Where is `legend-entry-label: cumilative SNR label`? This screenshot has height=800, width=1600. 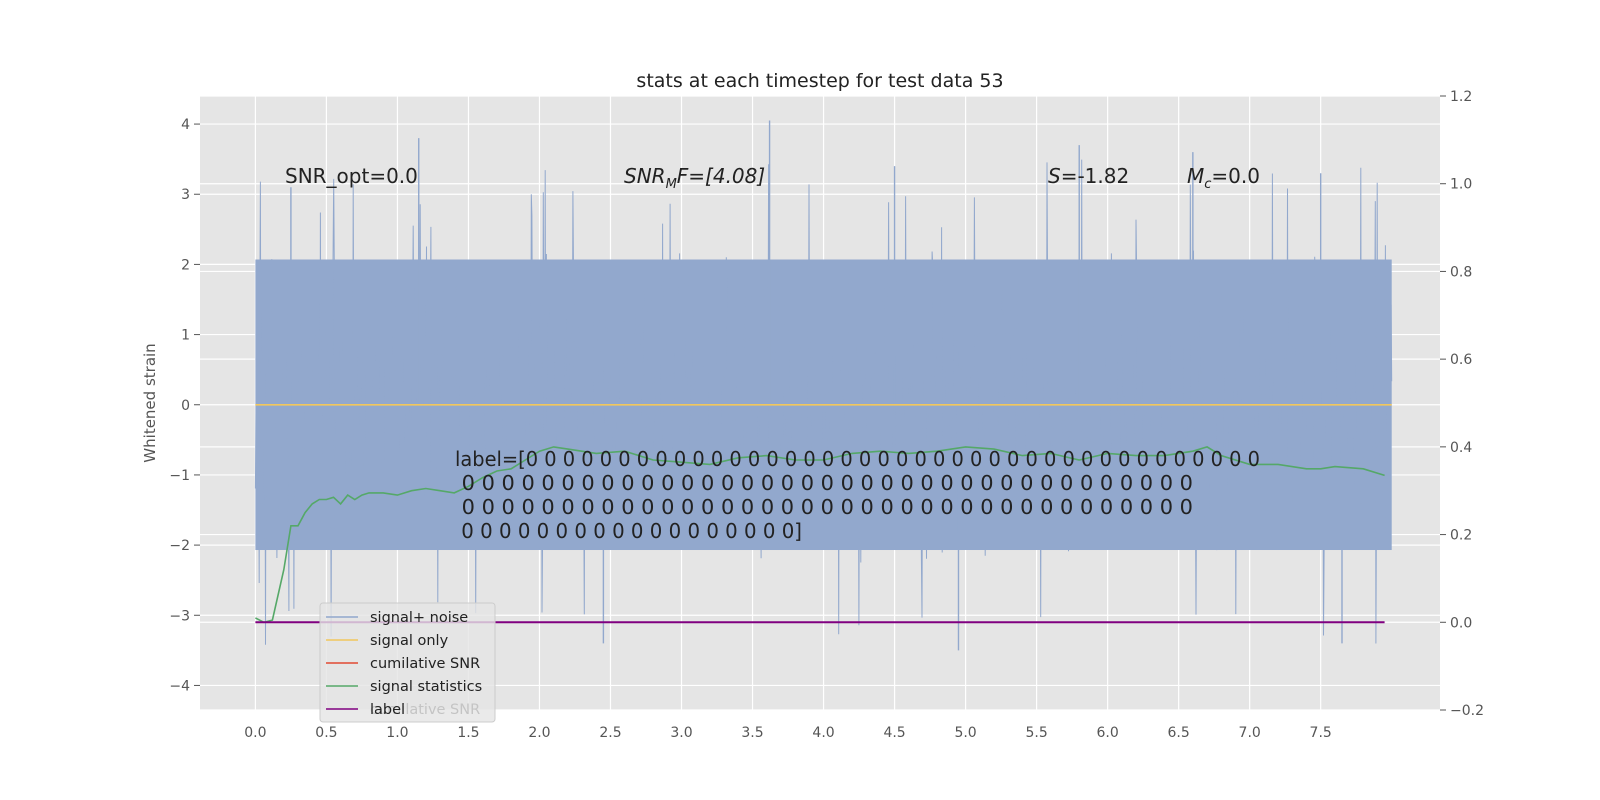 legend-entry-label: cumilative SNR label is located at coordinates (403, 710).